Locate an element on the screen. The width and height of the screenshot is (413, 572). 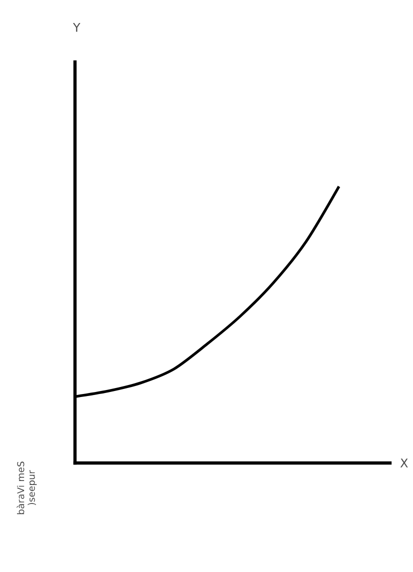
text: bàraVi meS )seepur is located at coordinates (26, 488).